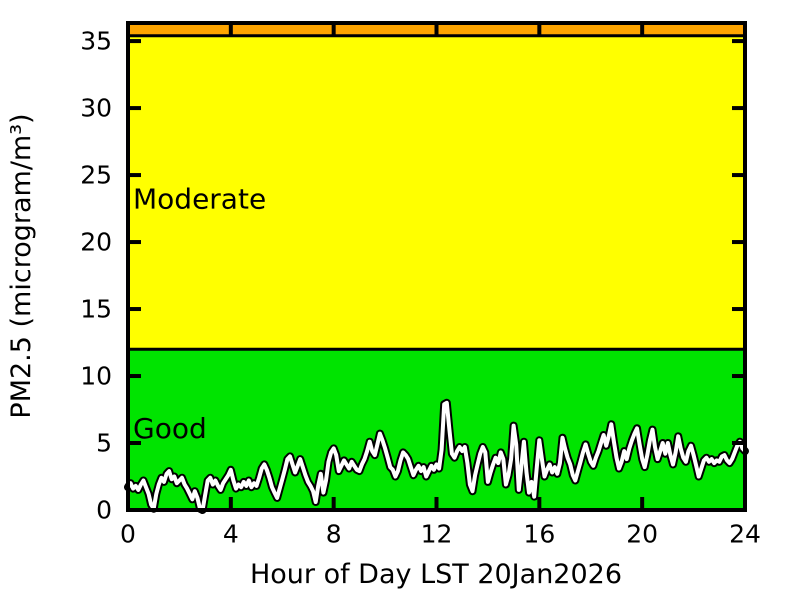 This screenshot has width=800, height=600. I want to click on y-axis-label: PM2.5 (microgram/m³), so click(21, 265).